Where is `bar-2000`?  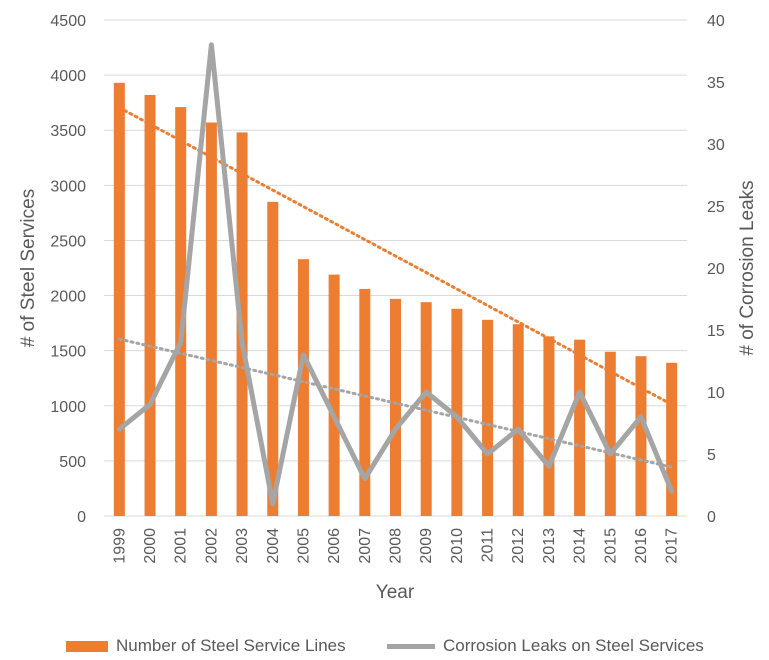
bar-2000 is located at coordinates (150, 305).